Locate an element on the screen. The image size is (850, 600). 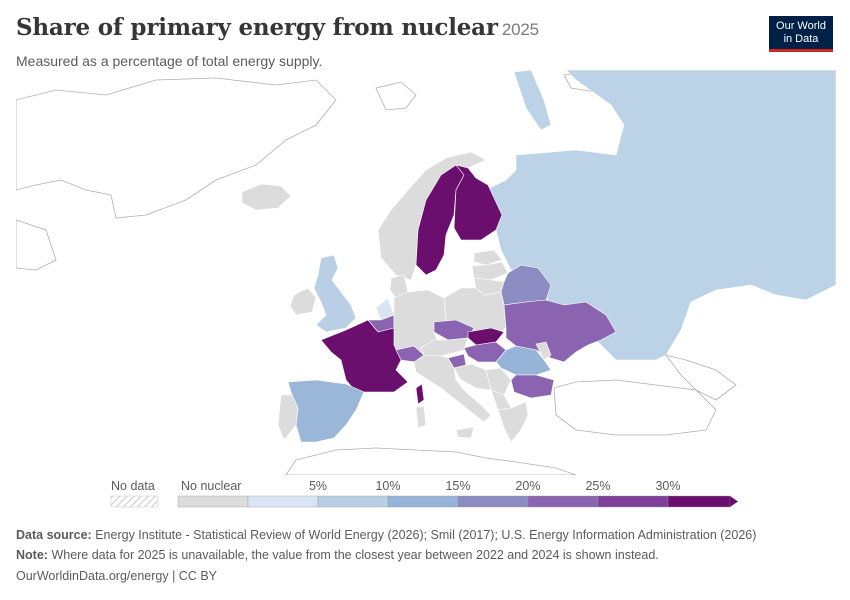
portugal is located at coordinates (288, 417).